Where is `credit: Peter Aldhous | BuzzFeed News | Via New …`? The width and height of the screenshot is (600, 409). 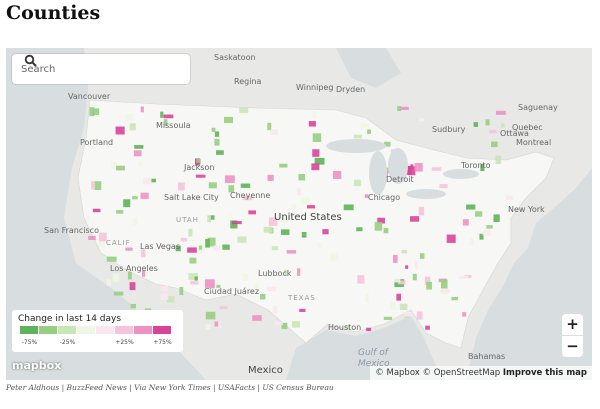 credit: Peter Aldhous | BuzzFeed News | Via New … is located at coordinates (170, 387).